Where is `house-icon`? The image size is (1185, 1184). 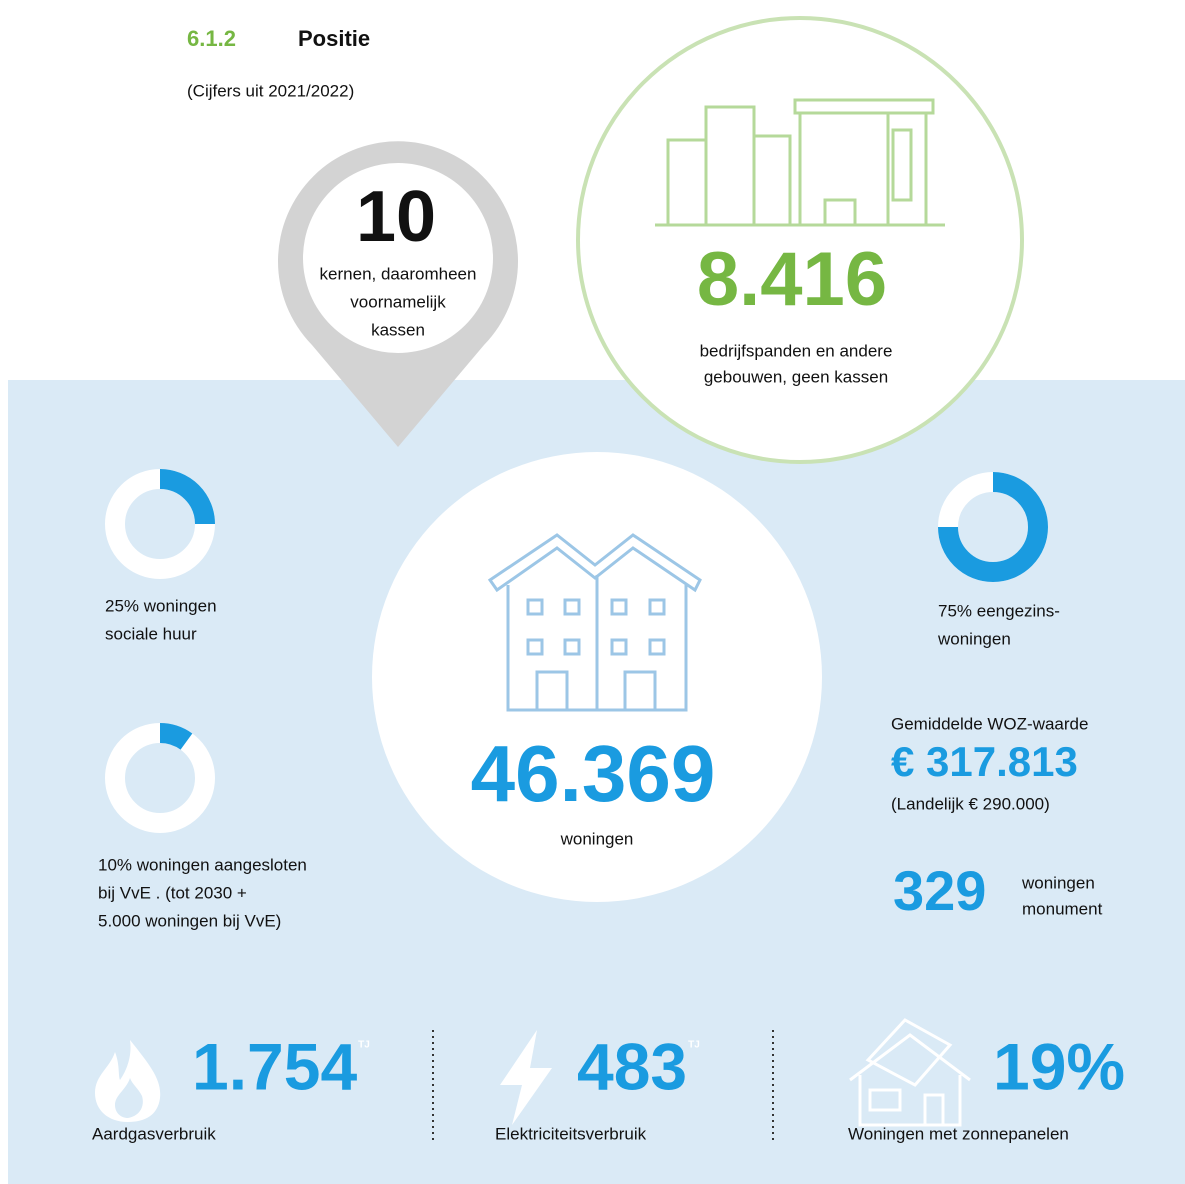
house-icon is located at coordinates (594, 622).